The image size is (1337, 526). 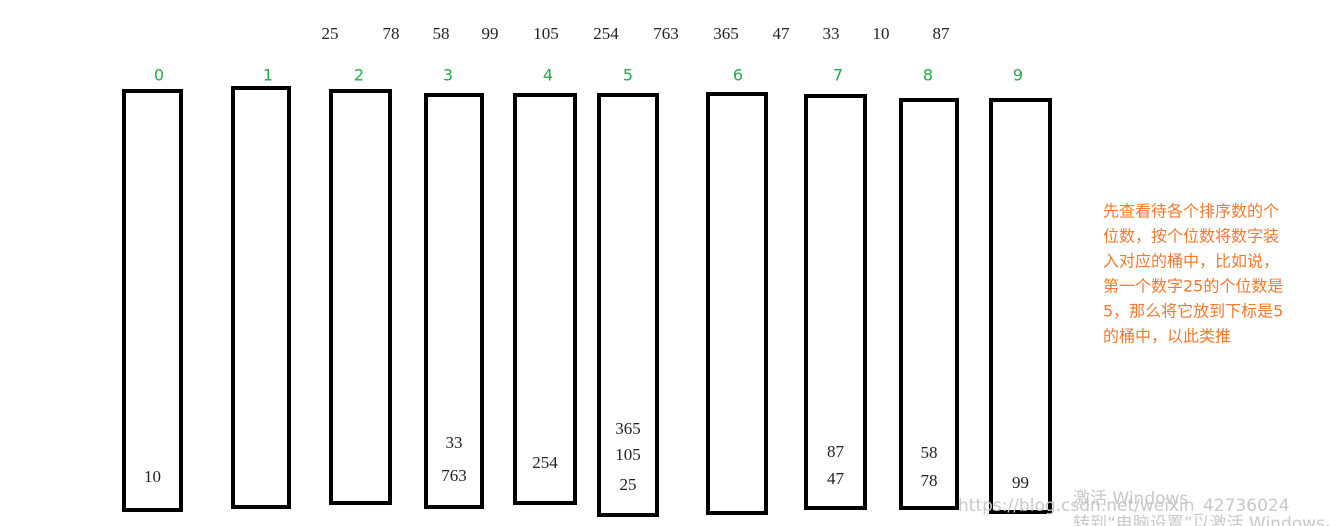 I want to click on watermark-url: https://blog.csdn.net/weixin_42736024, so click(x=1124, y=506).